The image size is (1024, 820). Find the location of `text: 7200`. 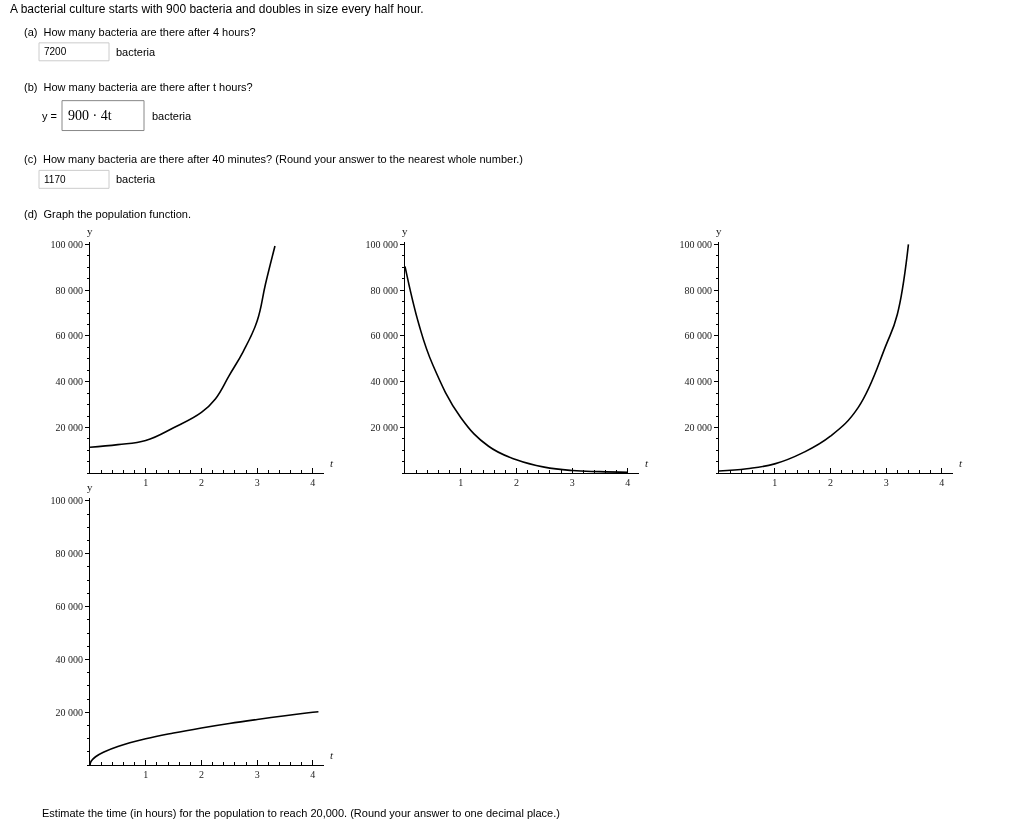

text: 7200 is located at coordinates (55, 51).